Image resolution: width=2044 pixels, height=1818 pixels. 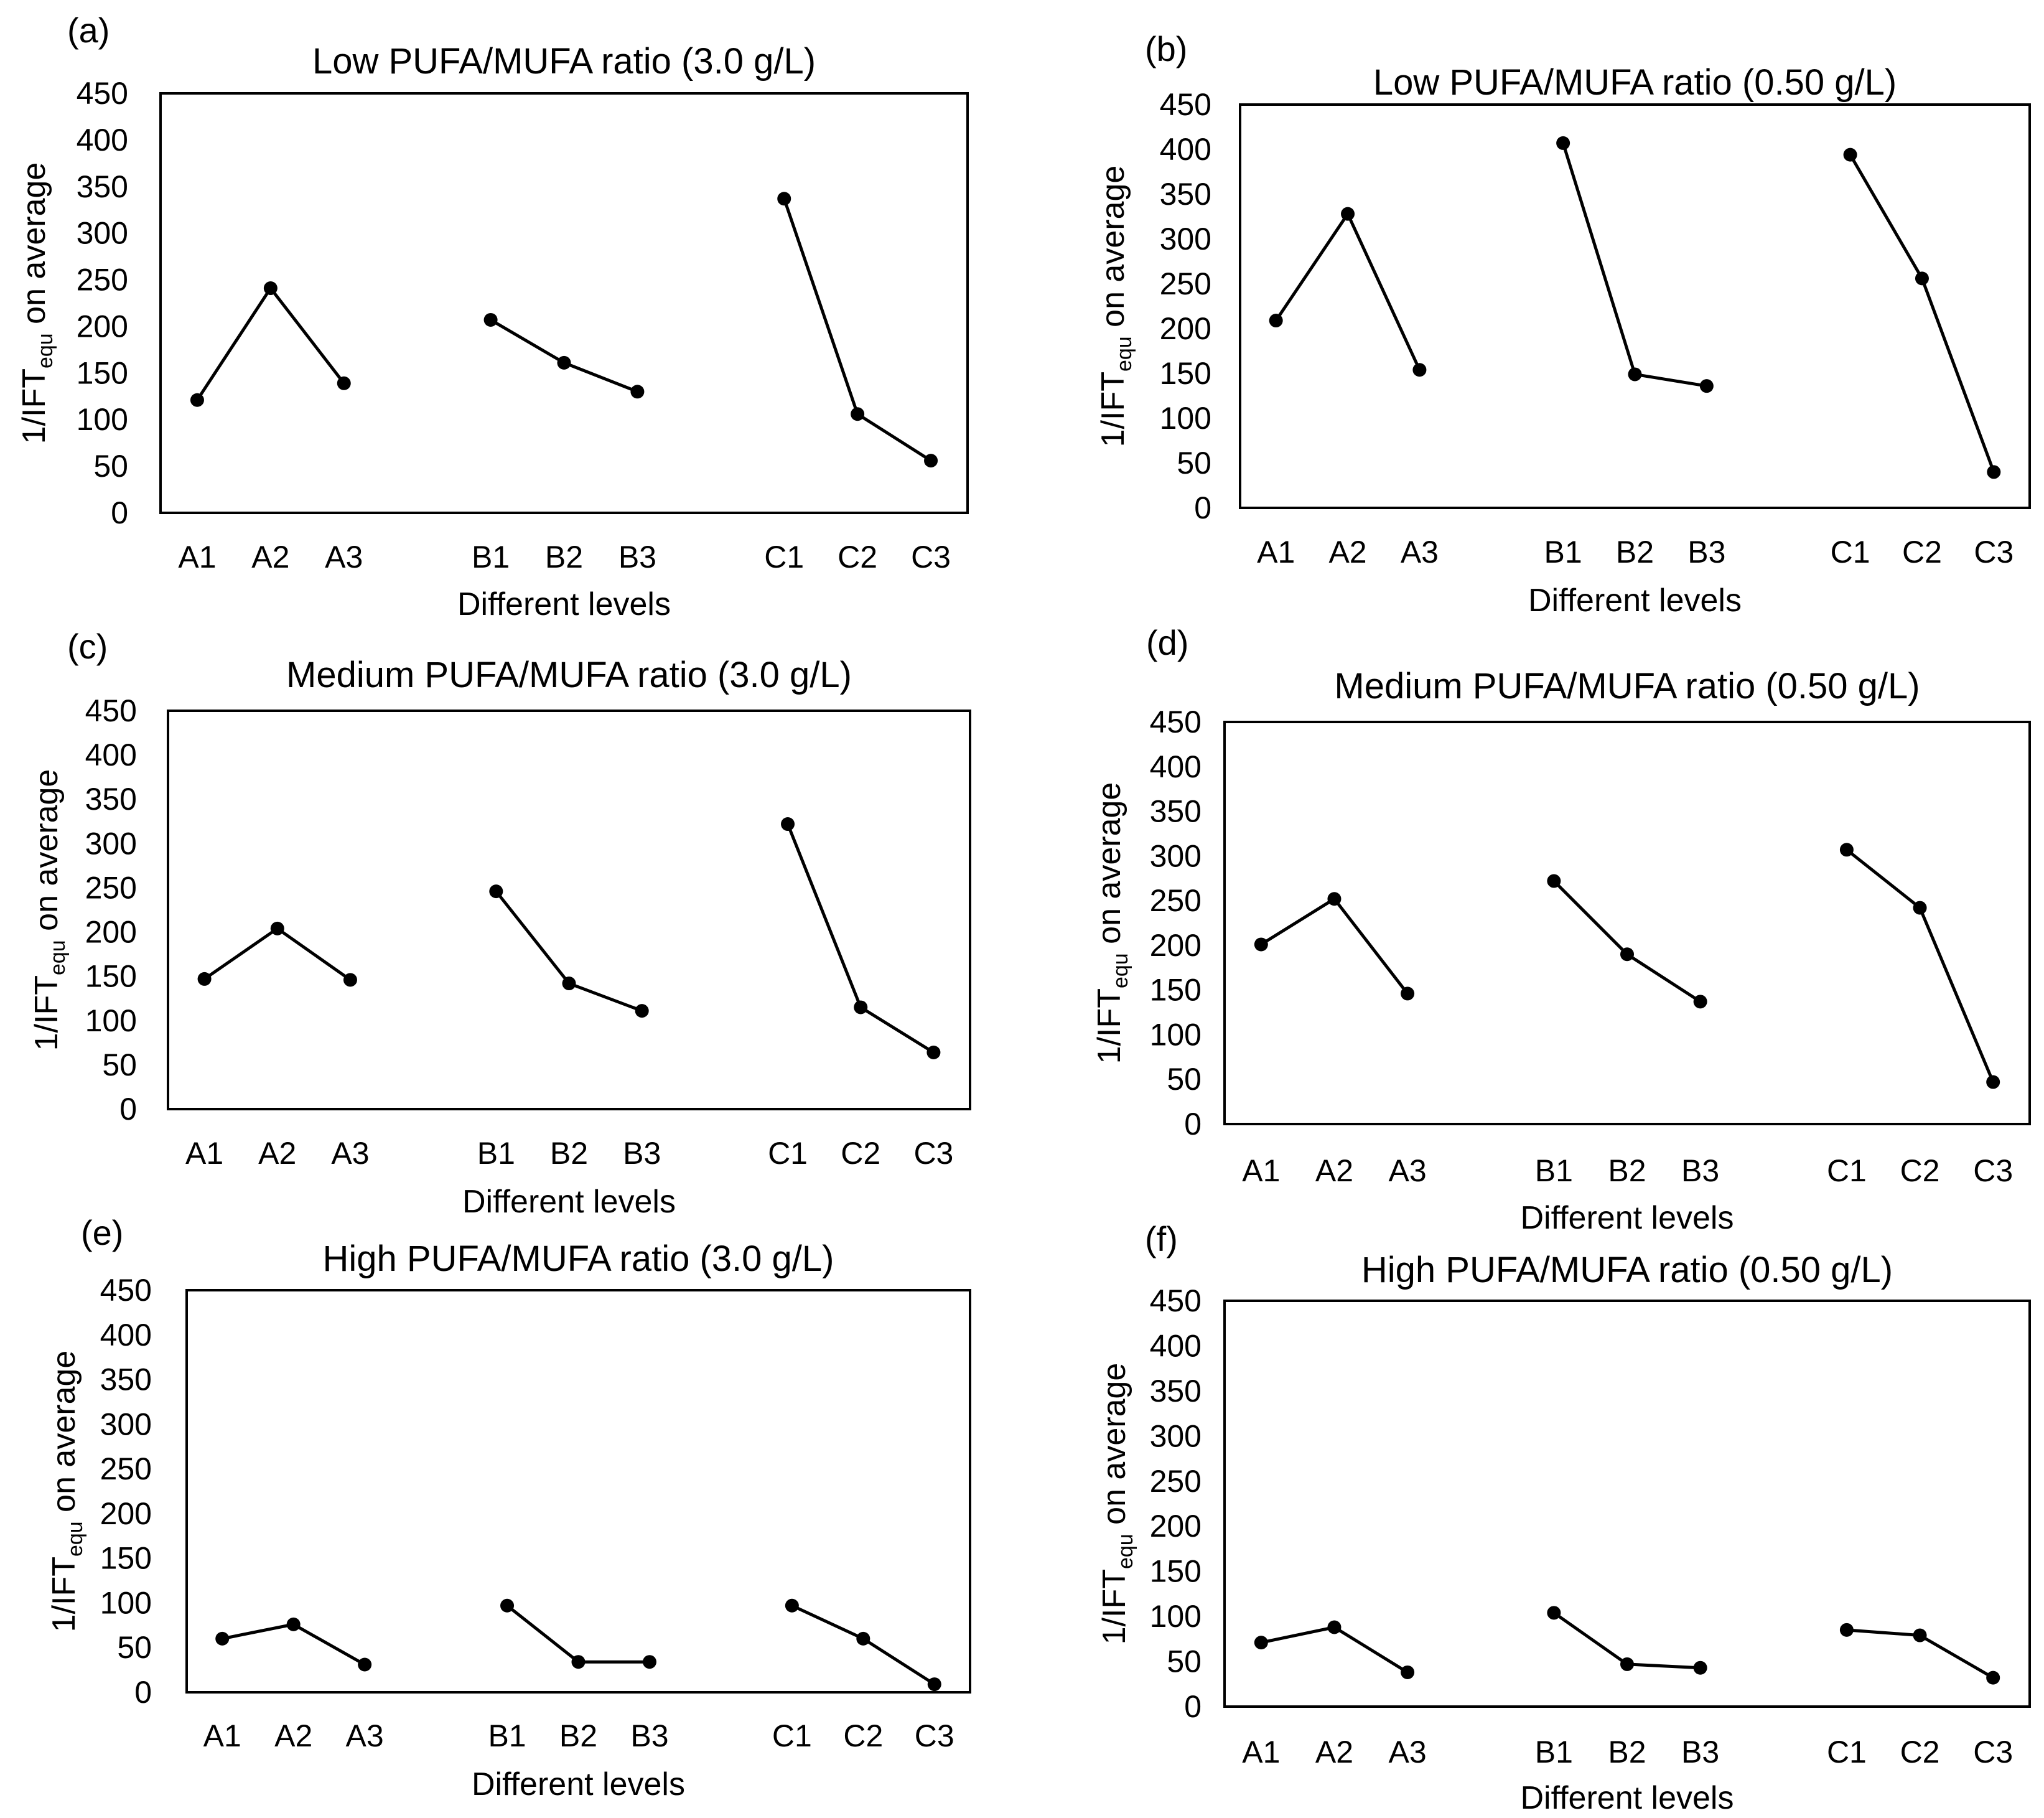 I want to click on y-tick-label: 200, so click(x=102, y=326).